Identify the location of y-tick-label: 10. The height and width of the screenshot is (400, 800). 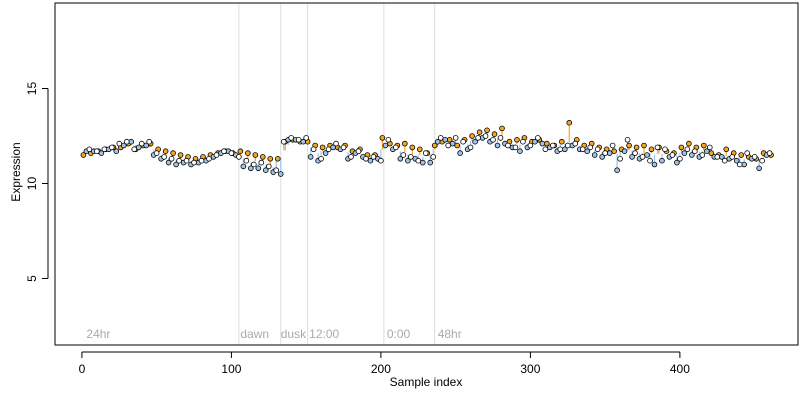
(32, 184).